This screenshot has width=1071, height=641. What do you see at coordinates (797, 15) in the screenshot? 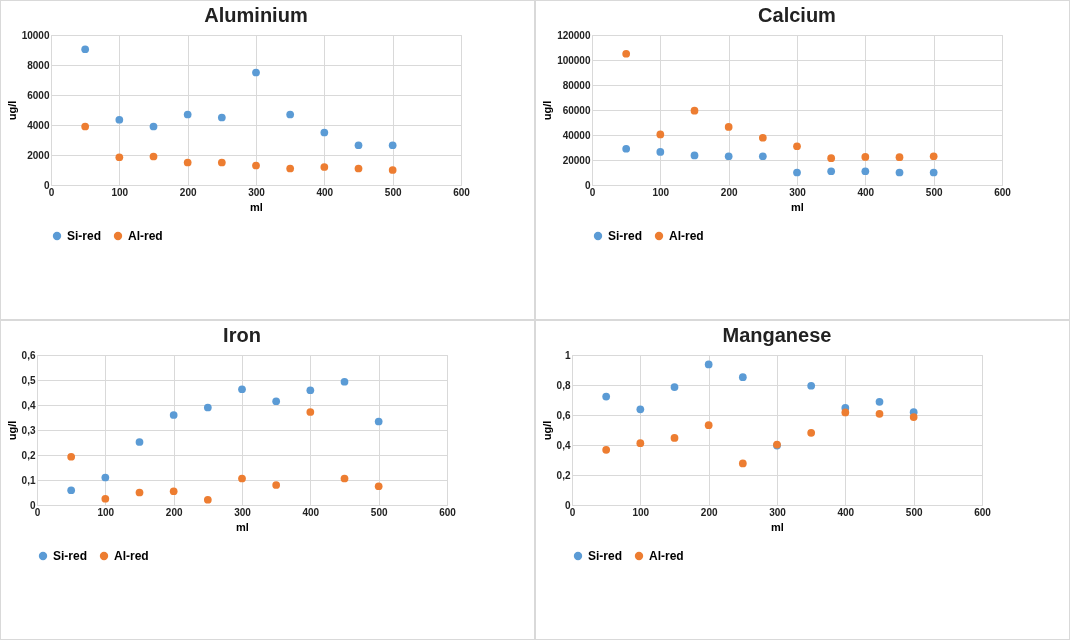
I see `chart-title: Calcium` at bounding box center [797, 15].